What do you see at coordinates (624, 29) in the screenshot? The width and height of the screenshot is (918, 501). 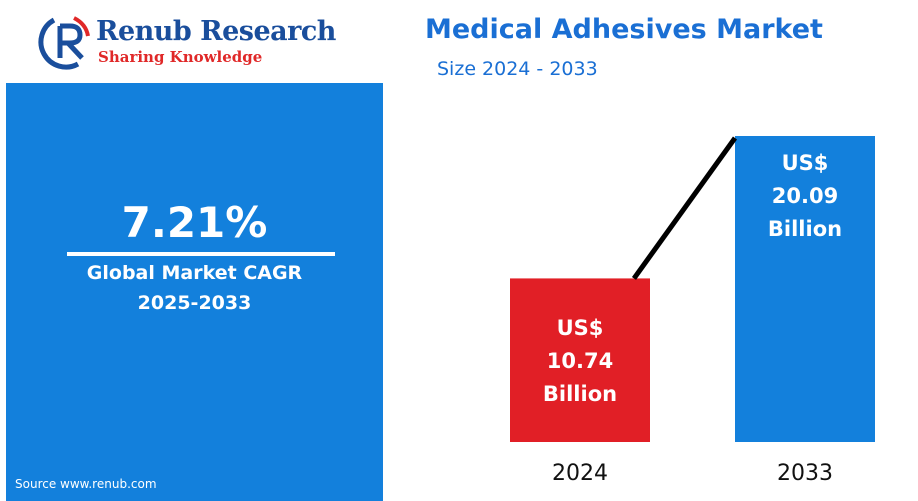 I see `page-title: Medical Adhesives Market` at bounding box center [624, 29].